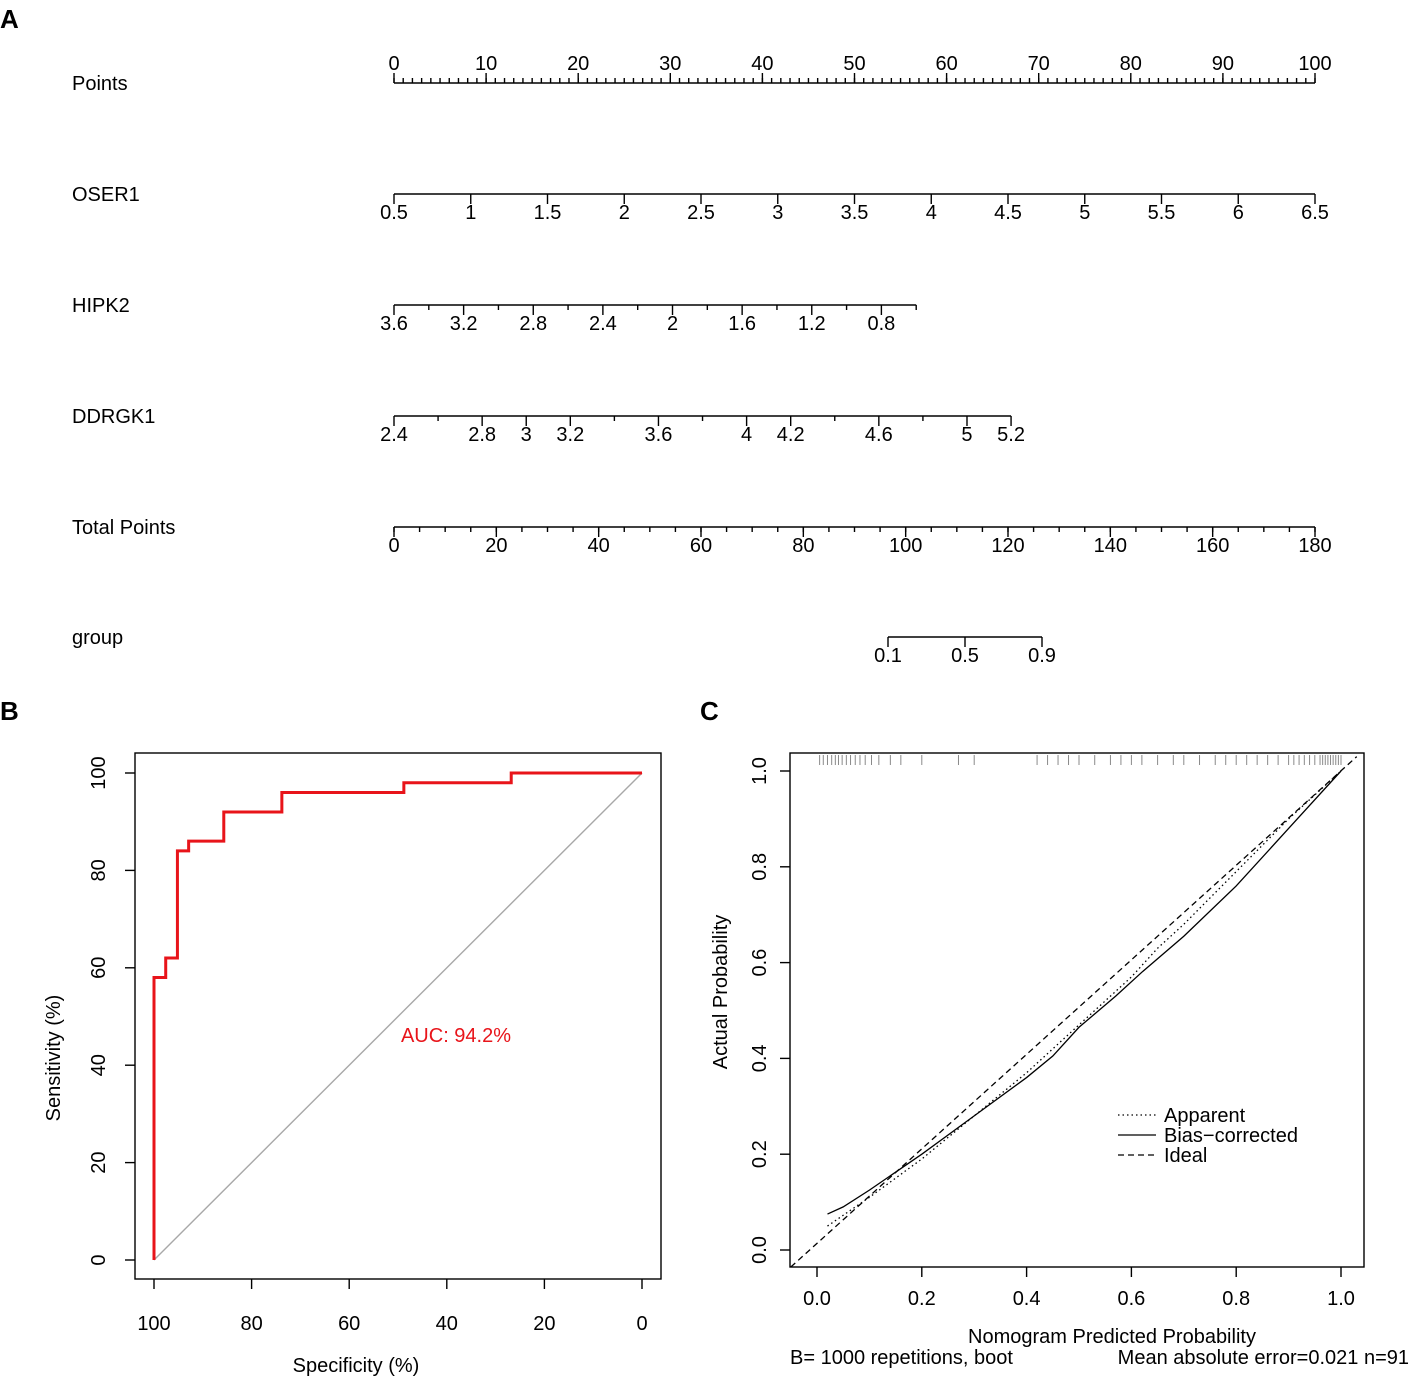 This screenshot has height=1385, width=1418. I want to click on calibration-y-tick-label: 0.2, so click(760, 1154).